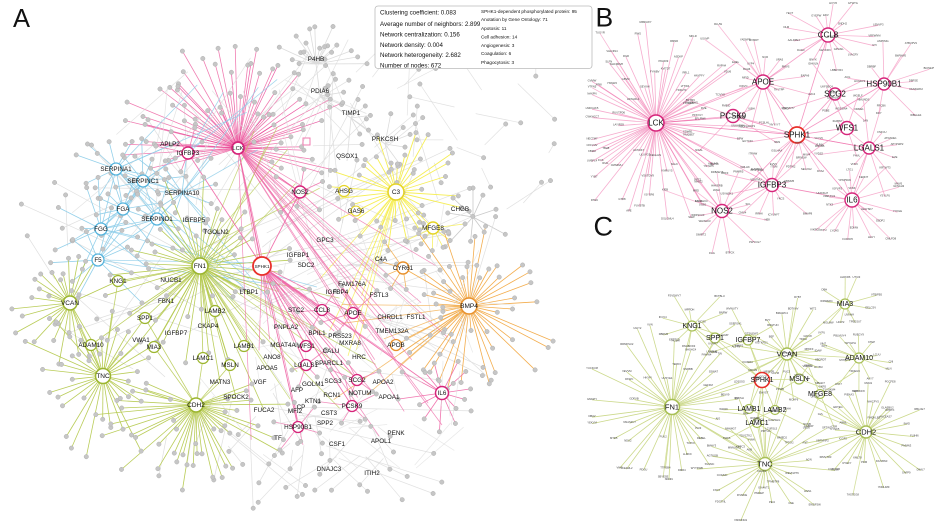 The image size is (934, 530). Describe the element at coordinates (332, 395) in the screenshot. I see `svg-text: RCN1` at that location.